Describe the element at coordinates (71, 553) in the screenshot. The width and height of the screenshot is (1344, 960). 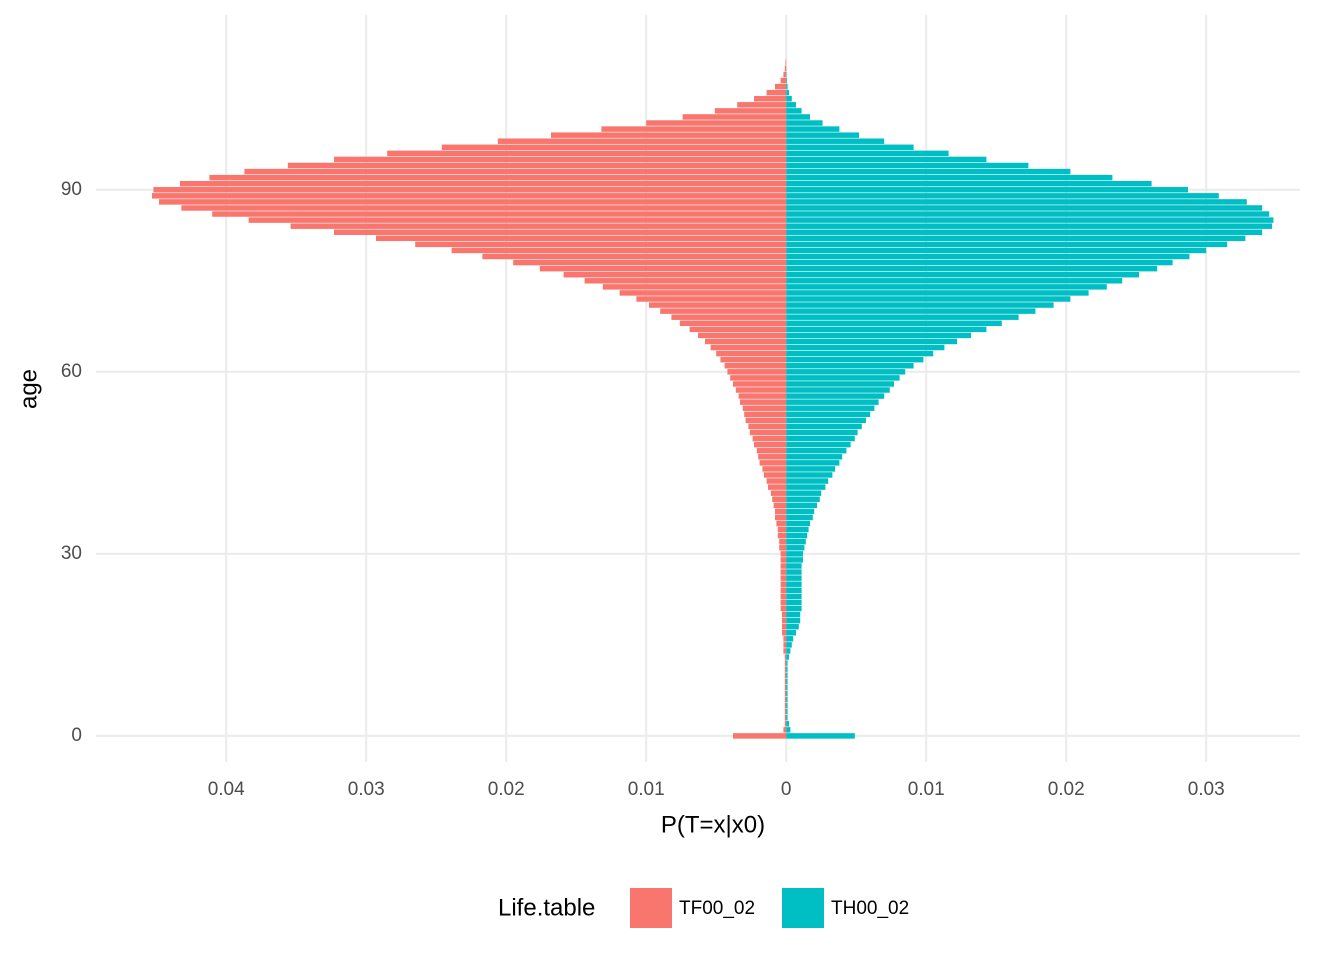
I see `y-tick-label: 30` at that location.